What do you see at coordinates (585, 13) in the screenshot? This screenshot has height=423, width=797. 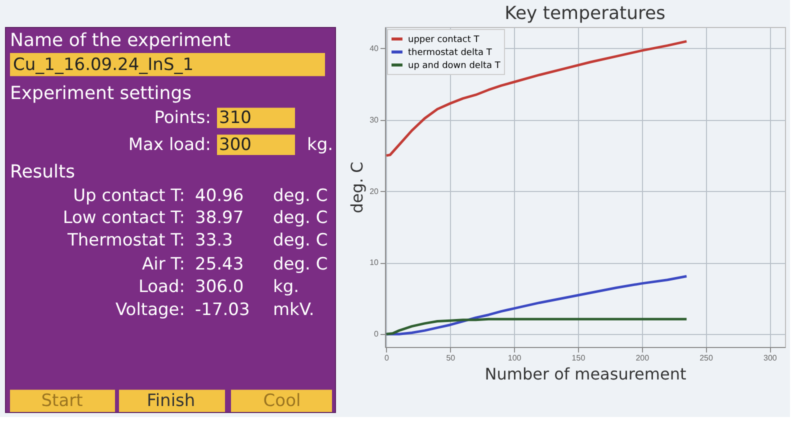 I see `chart-title: Key temperatures` at bounding box center [585, 13].